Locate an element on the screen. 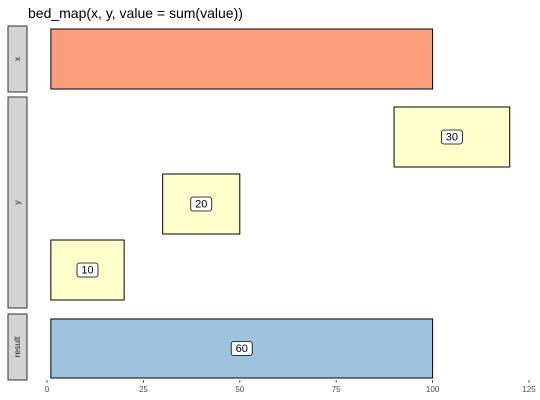 The image size is (540, 400). x-tick-label: 125 is located at coordinates (529, 389).